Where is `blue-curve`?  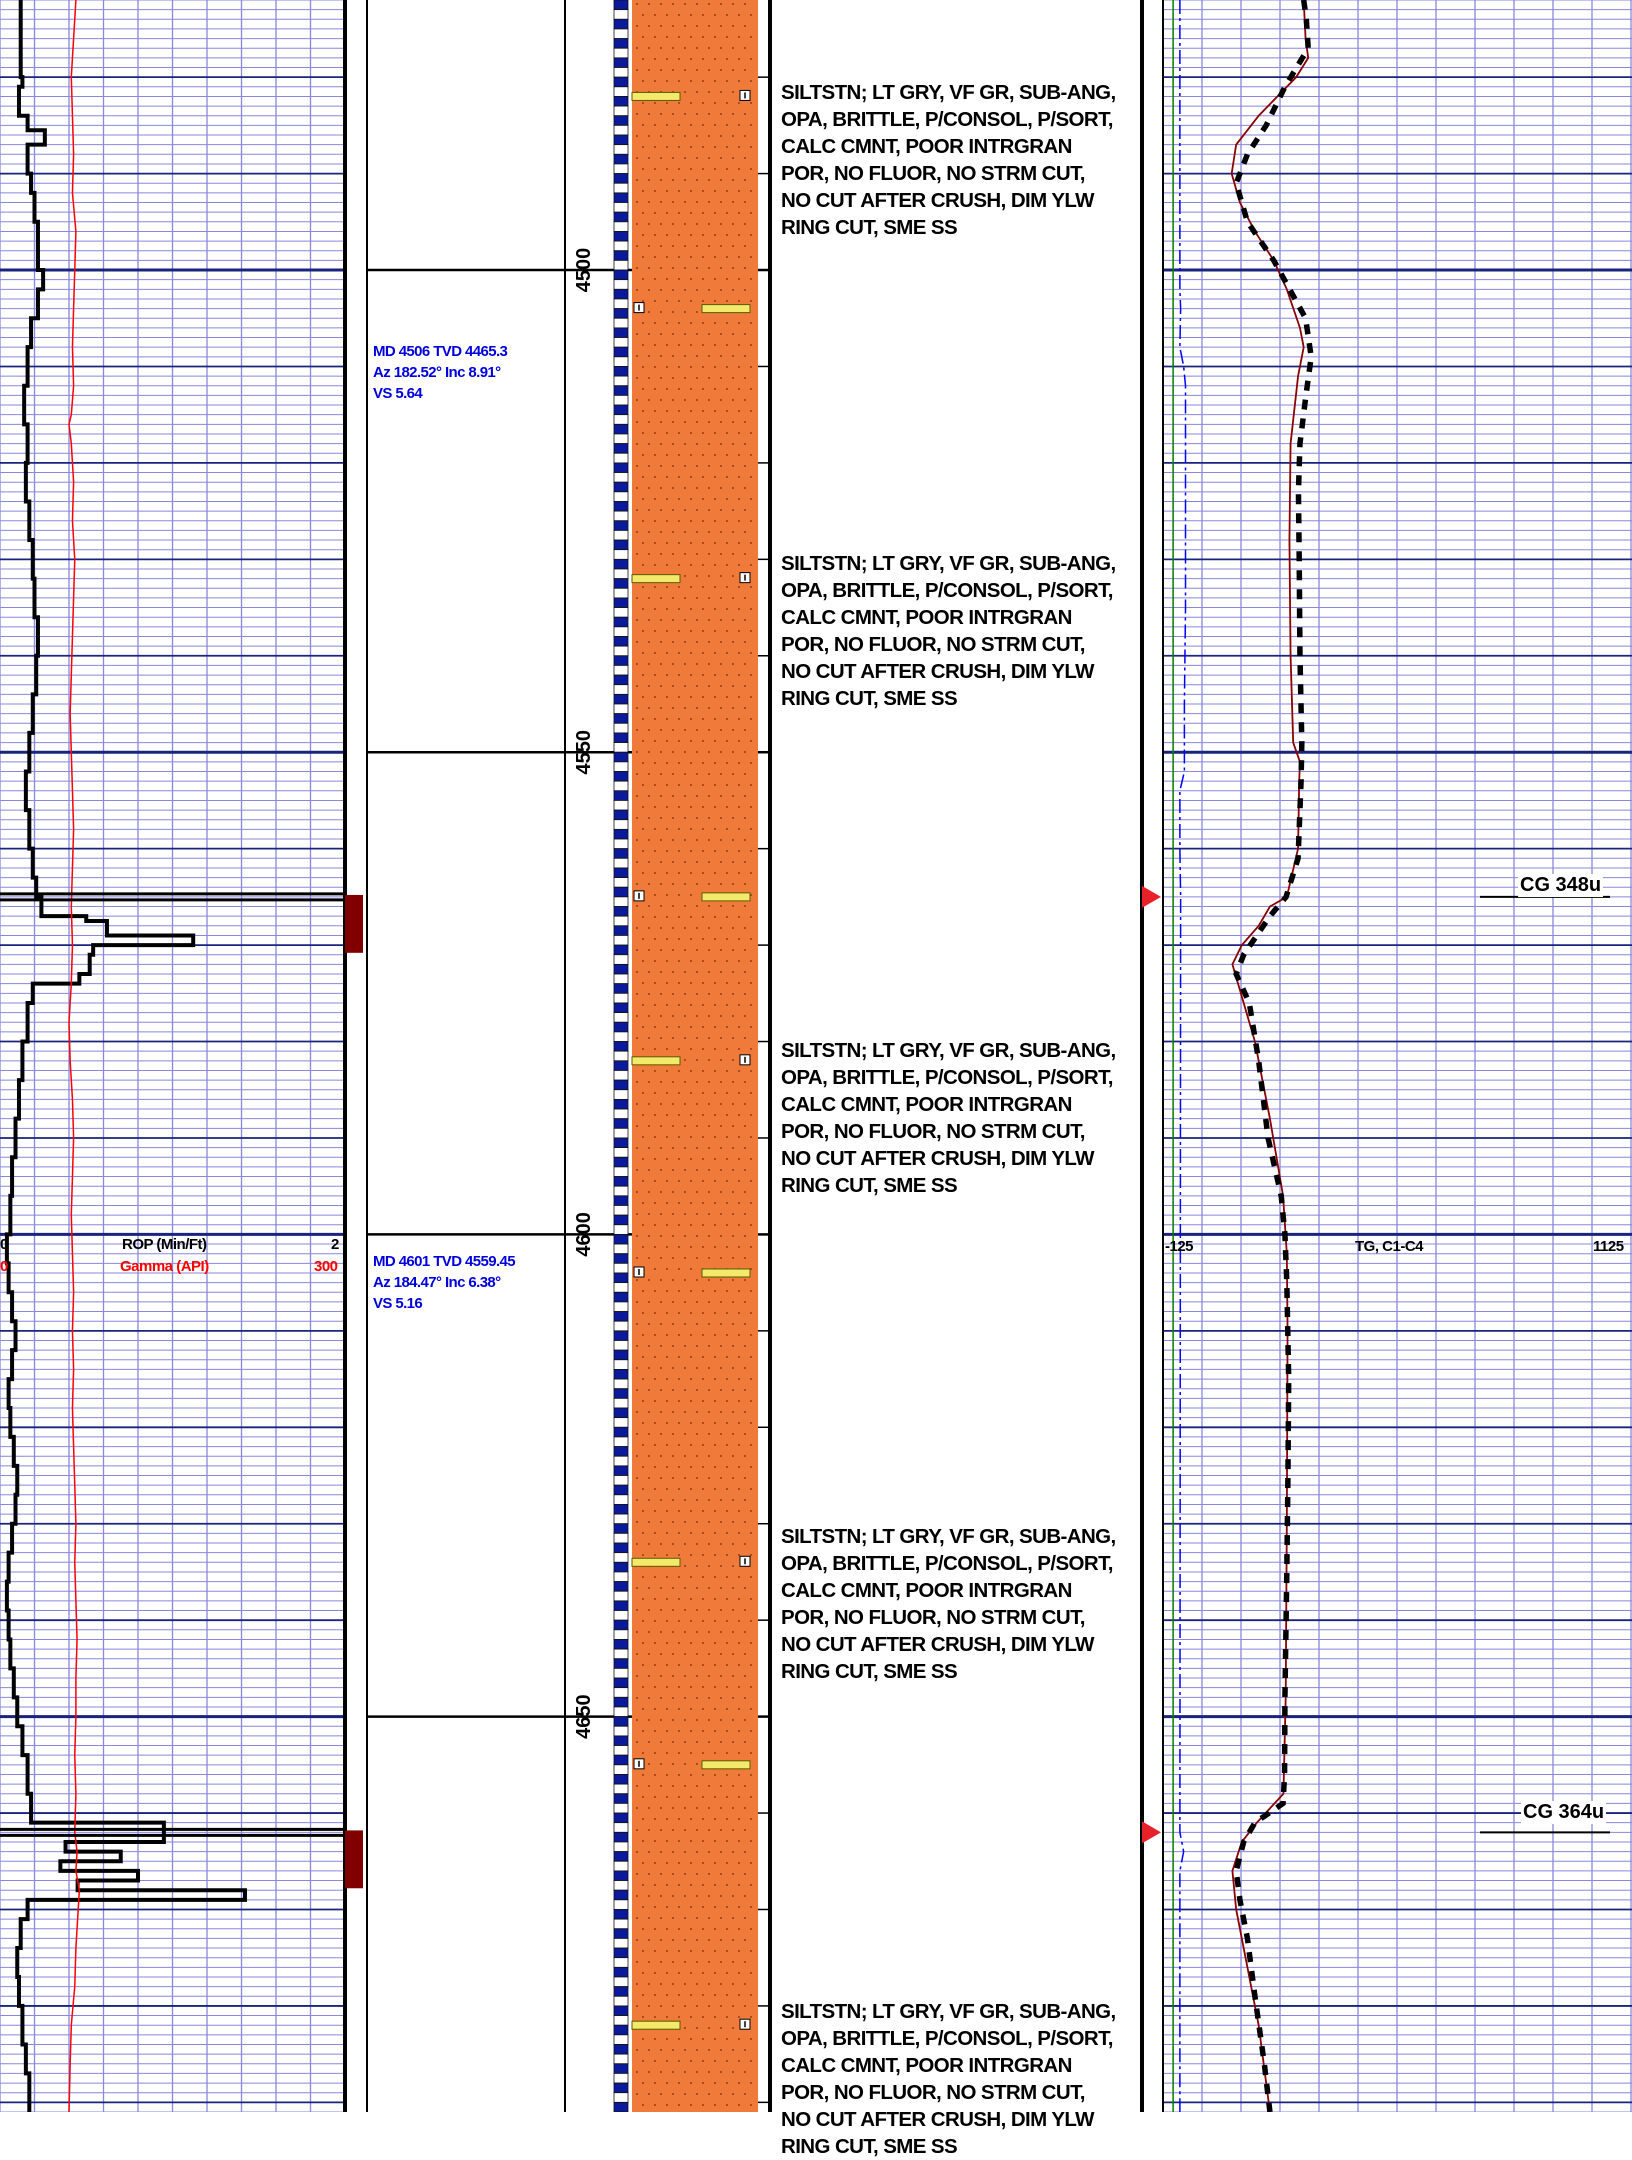
blue-curve is located at coordinates (1183, 1056).